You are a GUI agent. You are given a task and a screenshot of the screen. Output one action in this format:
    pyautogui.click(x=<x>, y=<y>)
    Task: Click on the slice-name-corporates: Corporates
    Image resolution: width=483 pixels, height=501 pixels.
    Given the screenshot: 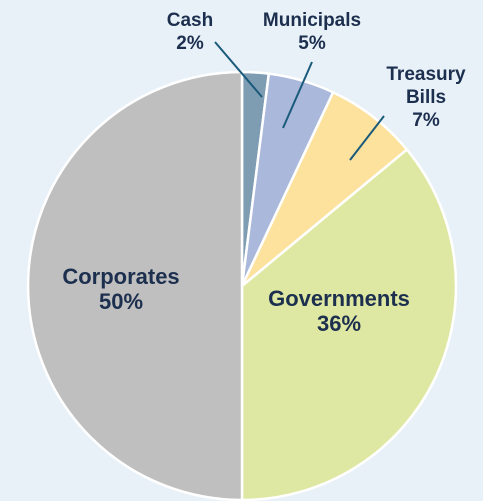 What is the action you would take?
    pyautogui.click(x=120, y=276)
    